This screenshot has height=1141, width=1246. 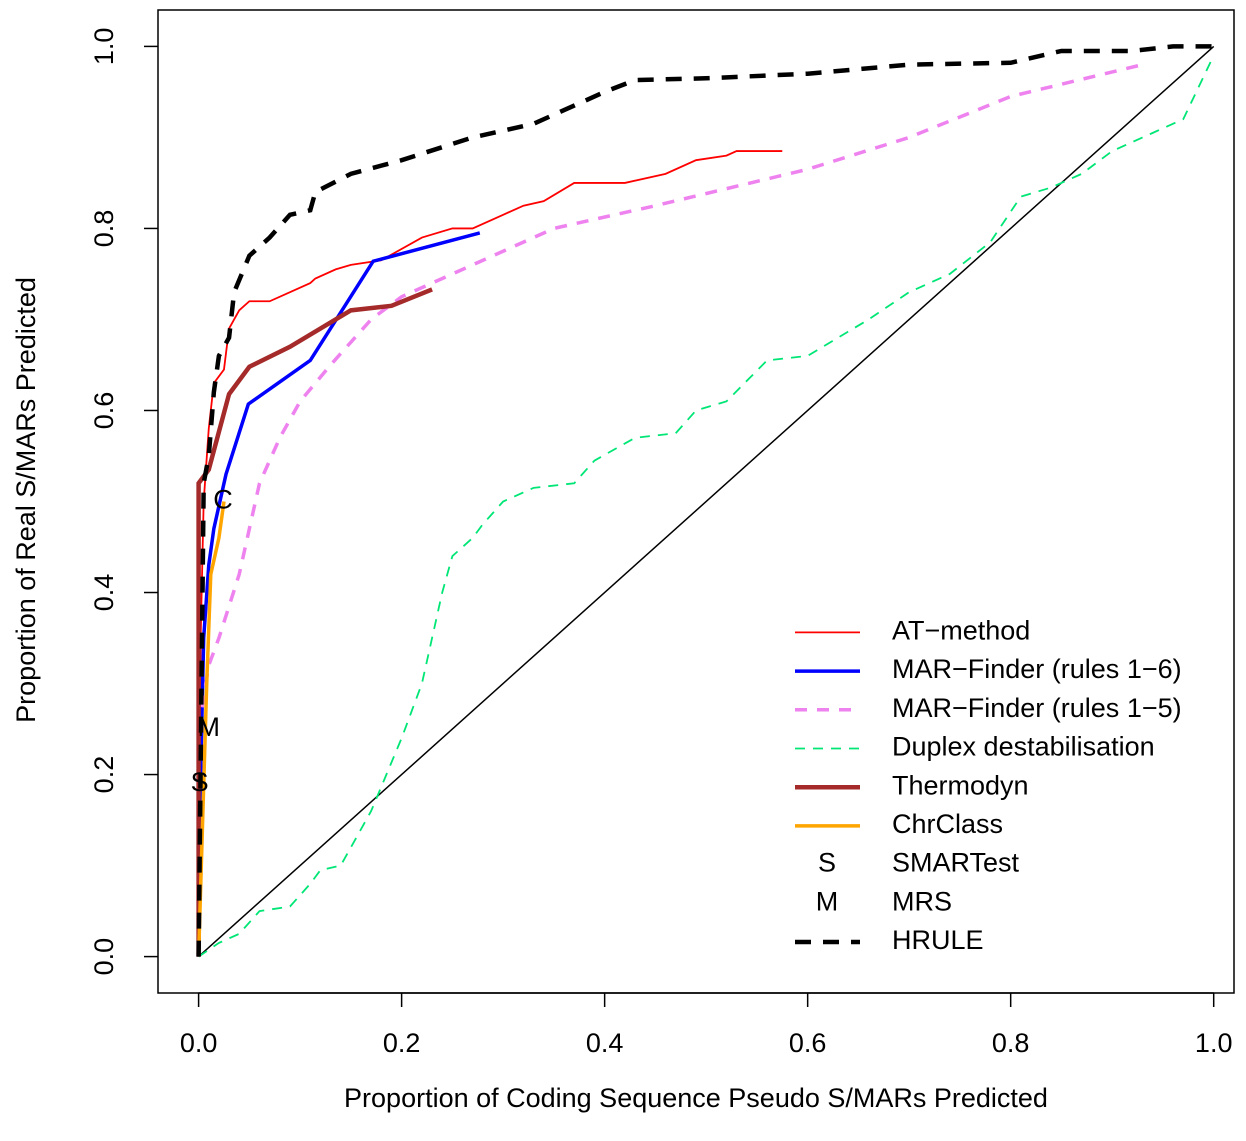 What do you see at coordinates (827, 901) in the screenshot?
I see `legend-marker: M` at bounding box center [827, 901].